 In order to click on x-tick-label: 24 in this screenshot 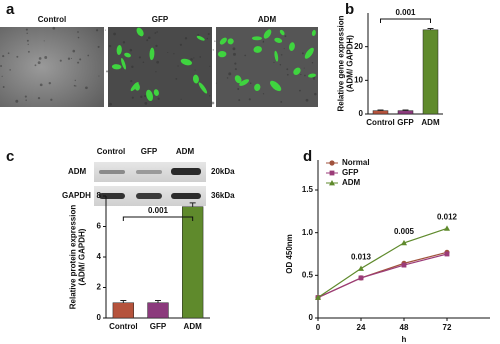, I will do `click(361, 327)`.